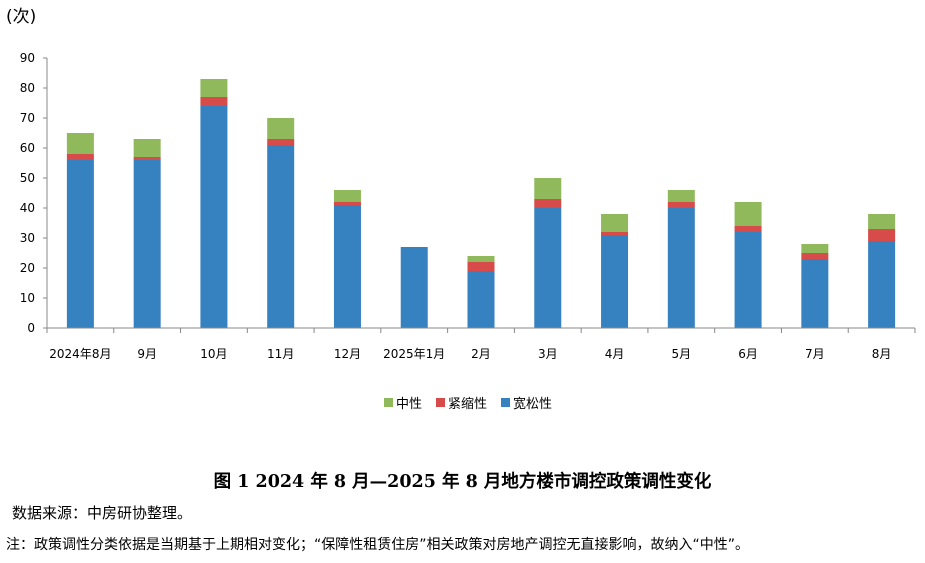 The width and height of the screenshot is (925, 563). What do you see at coordinates (80, 354) in the screenshot?
I see `x-tick-label: 2024年8月` at bounding box center [80, 354].